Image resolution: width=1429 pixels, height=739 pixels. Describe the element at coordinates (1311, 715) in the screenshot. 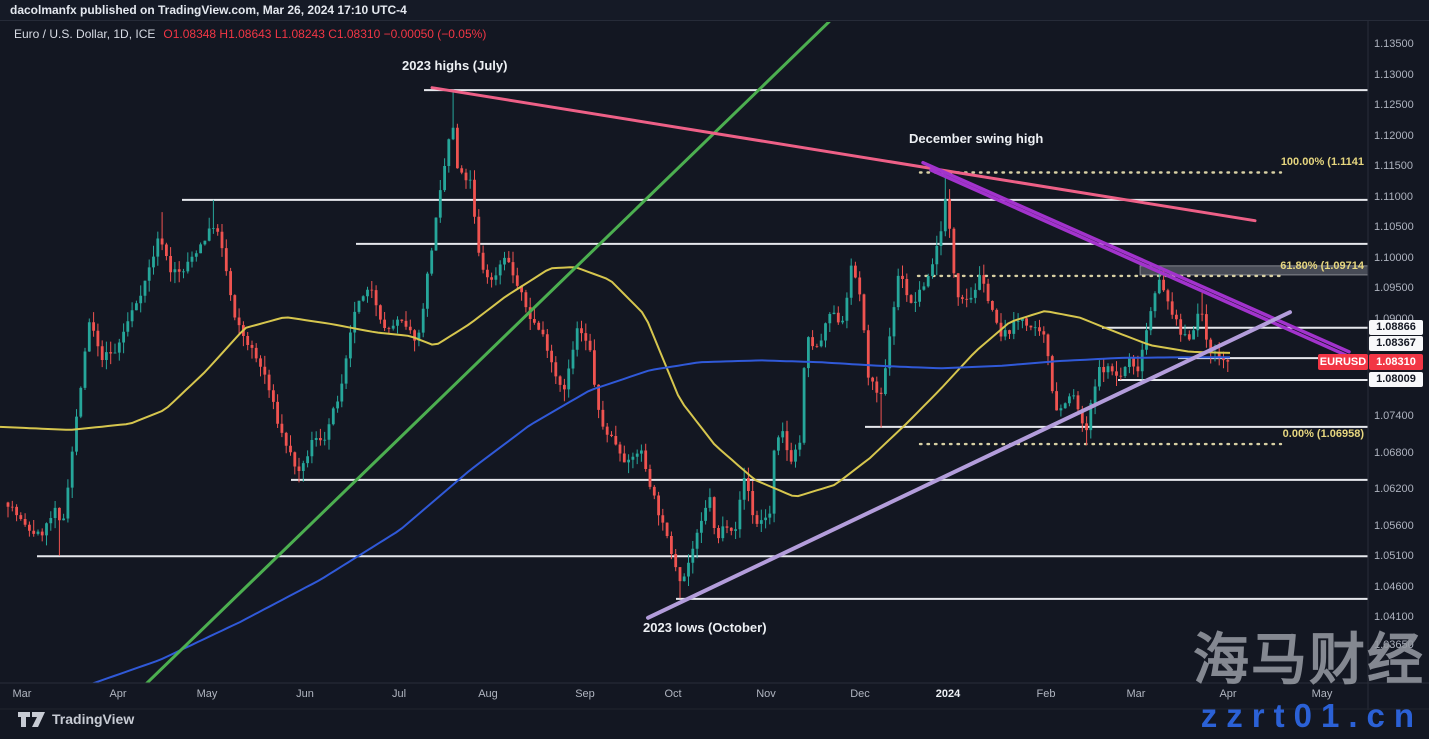

I see `watermark-url: zzrt01.cn` at that location.